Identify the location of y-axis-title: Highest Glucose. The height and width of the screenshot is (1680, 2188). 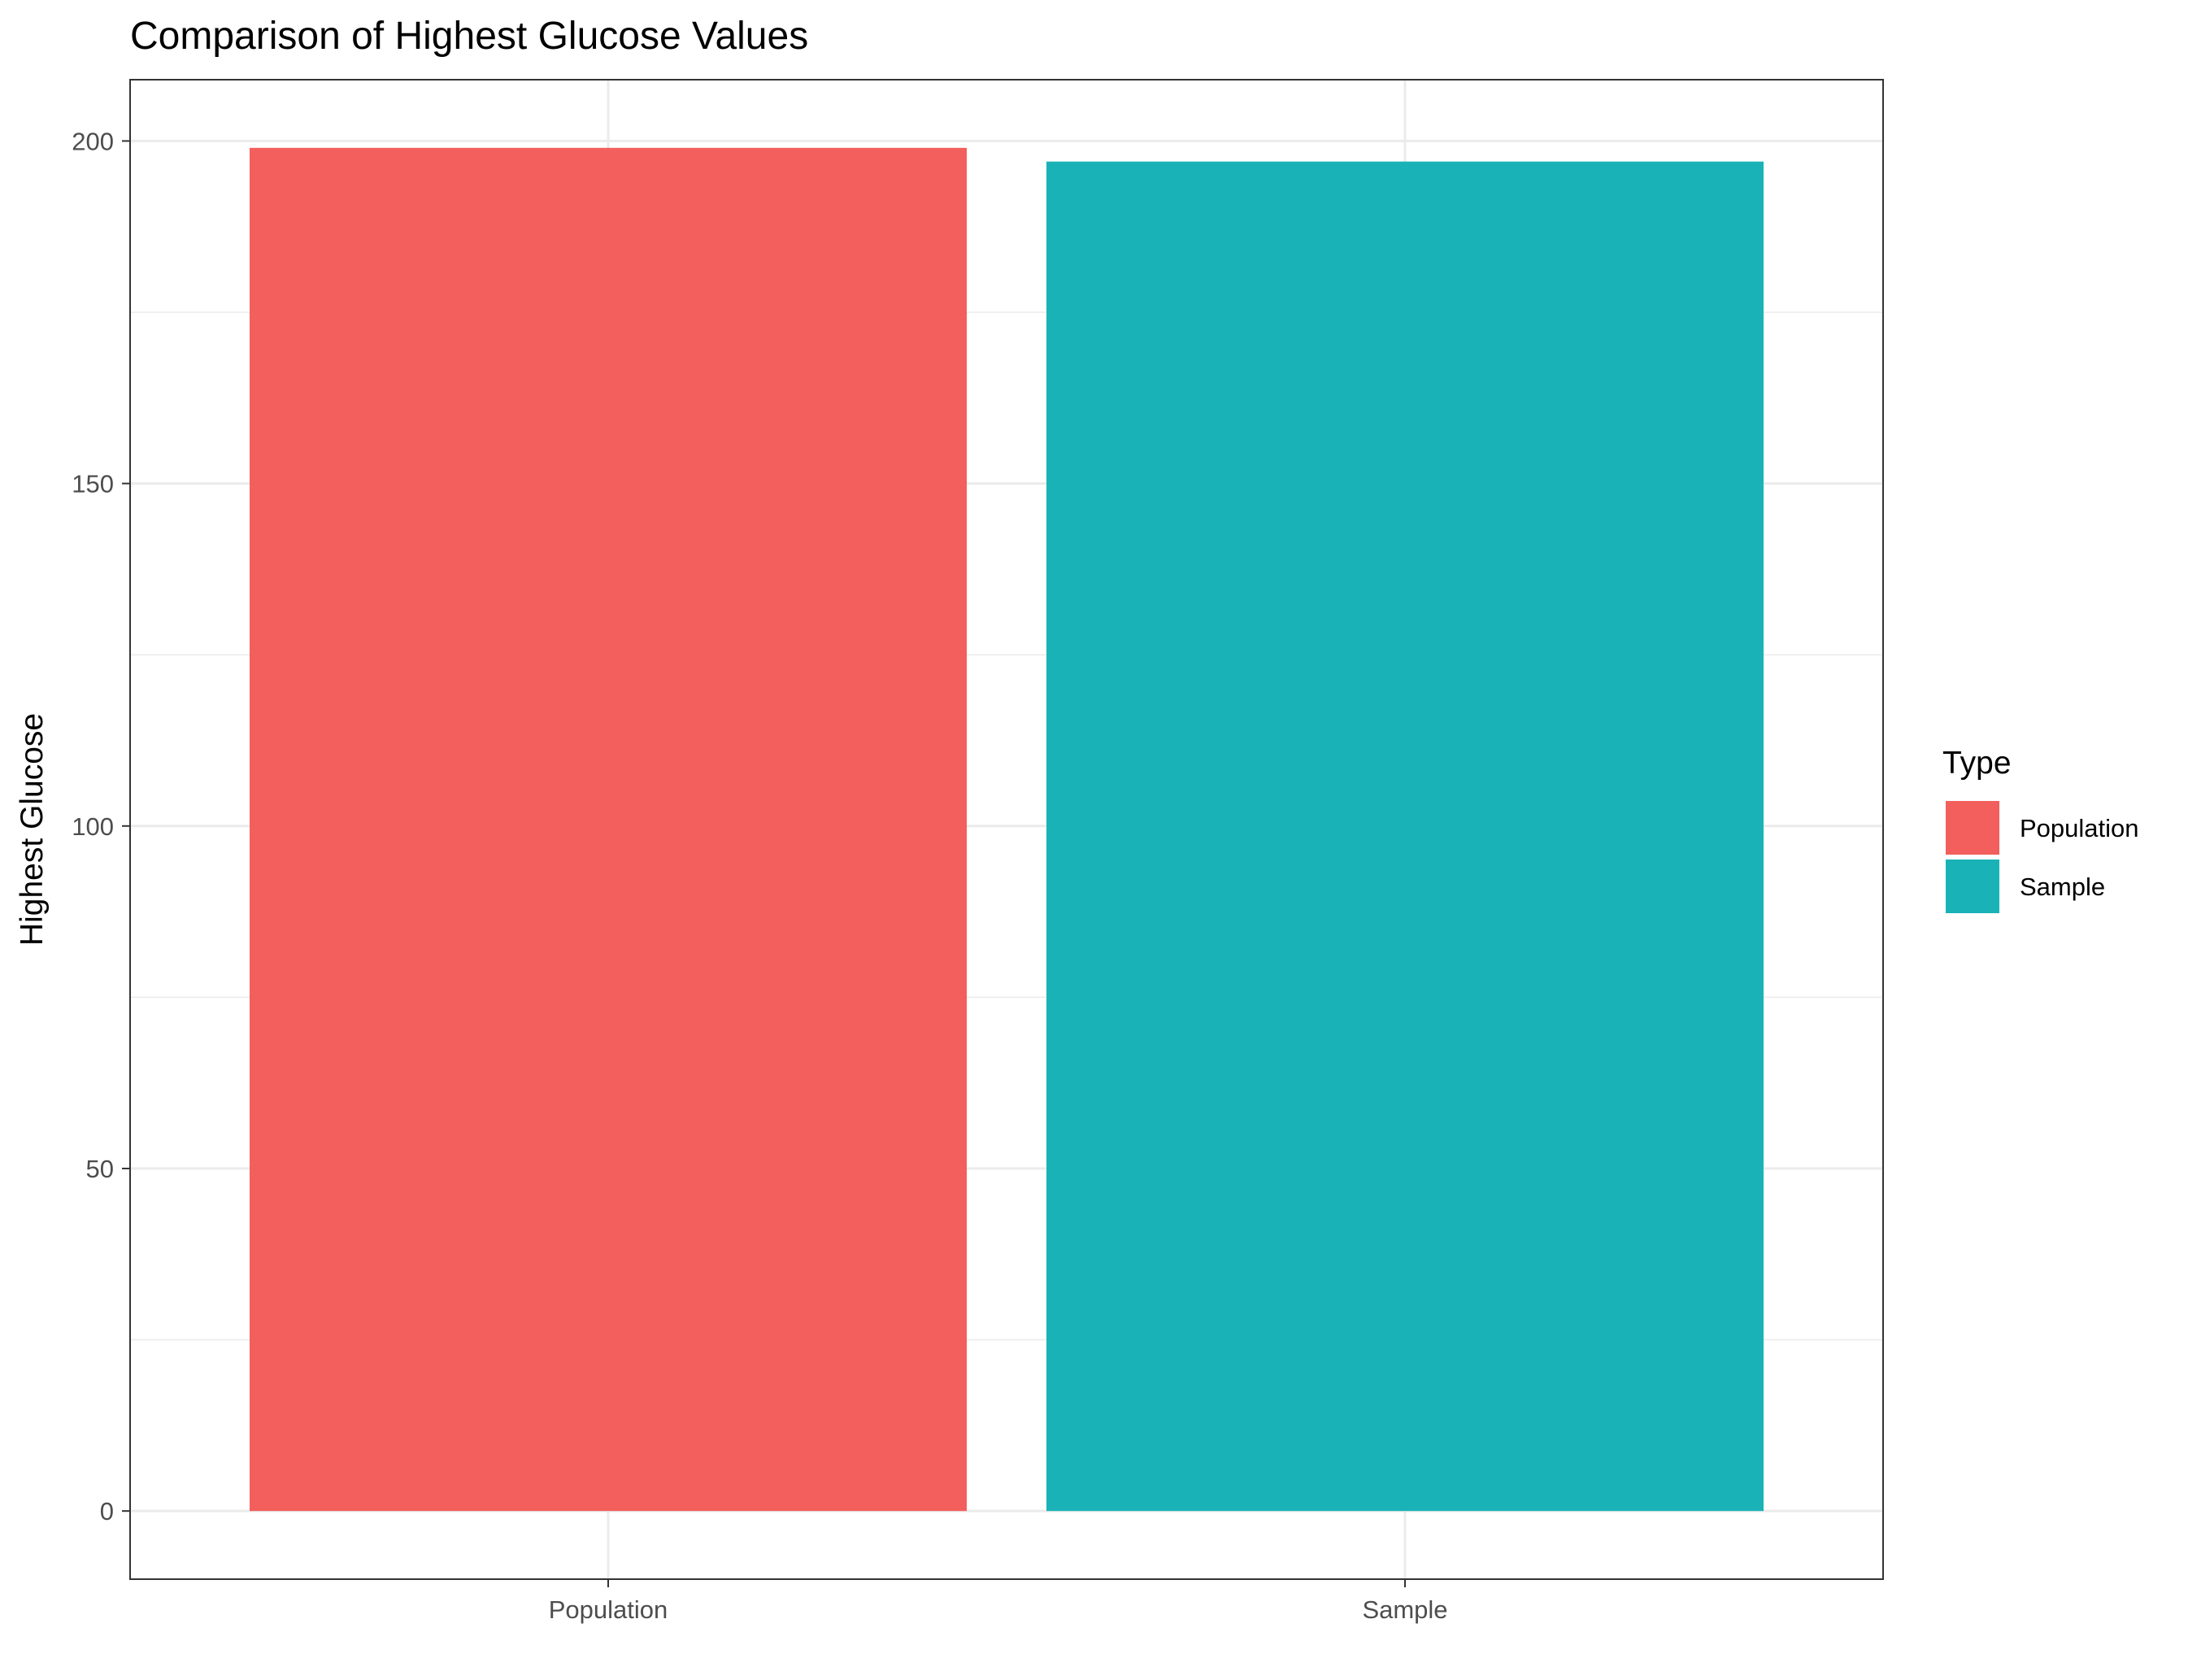
(32, 830).